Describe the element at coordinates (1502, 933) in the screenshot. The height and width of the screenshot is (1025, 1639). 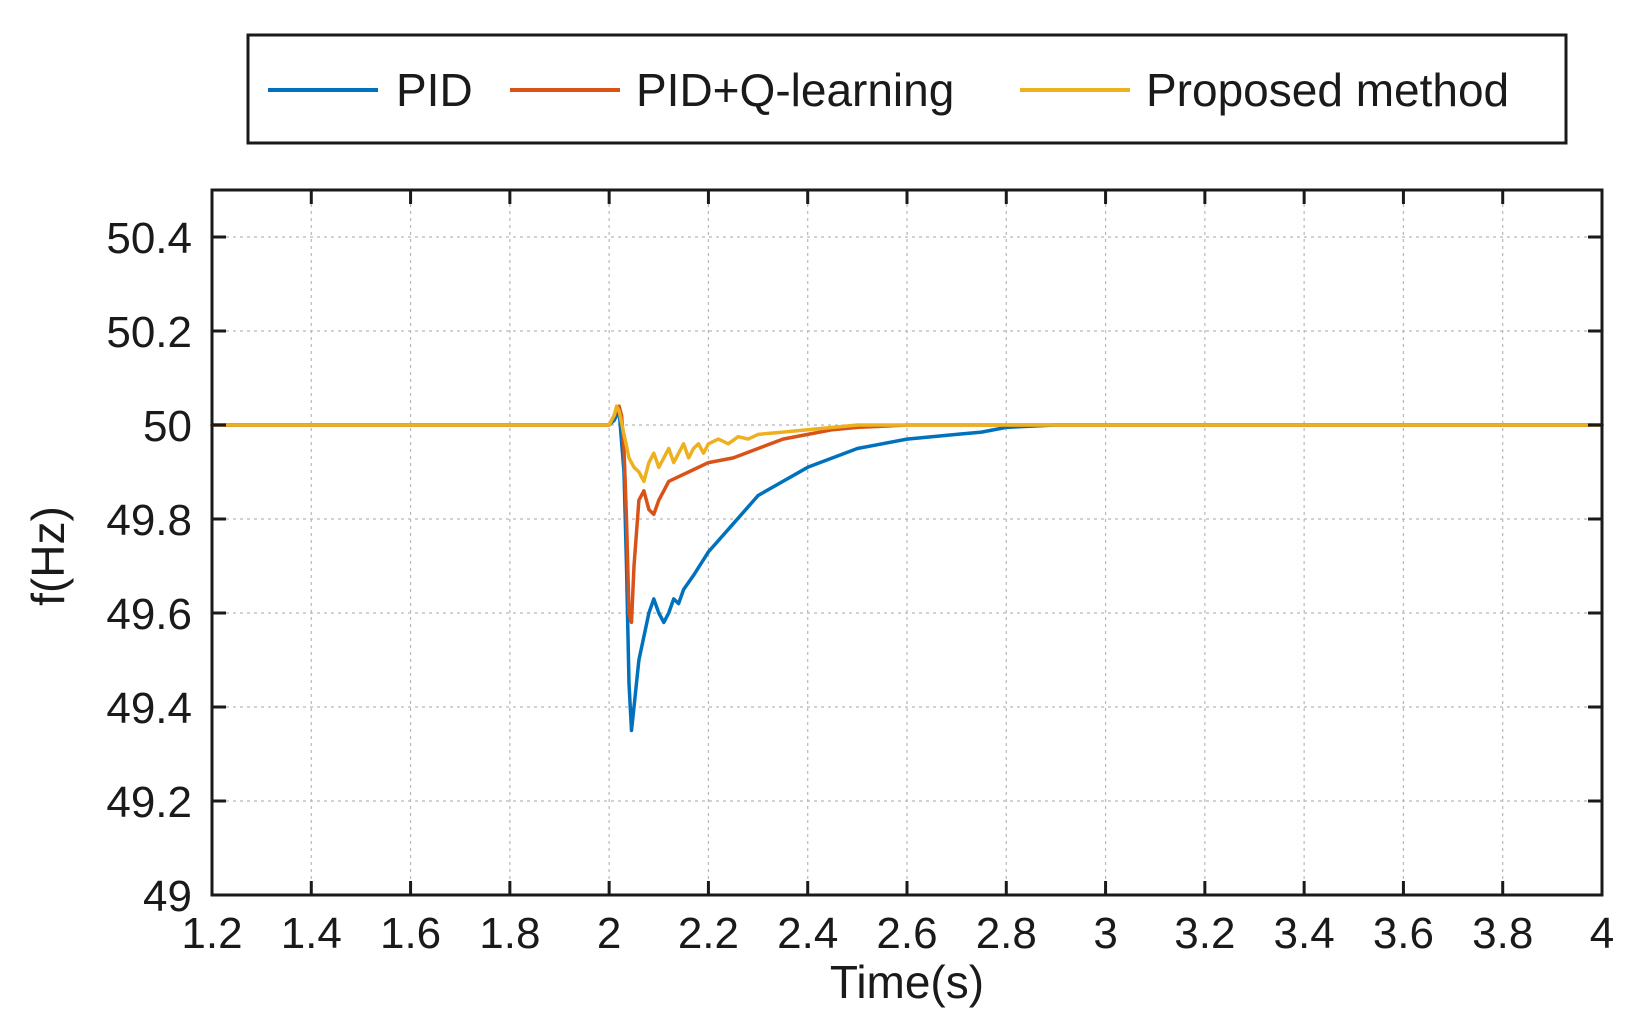
I see `x-tick-label: 3.8` at that location.